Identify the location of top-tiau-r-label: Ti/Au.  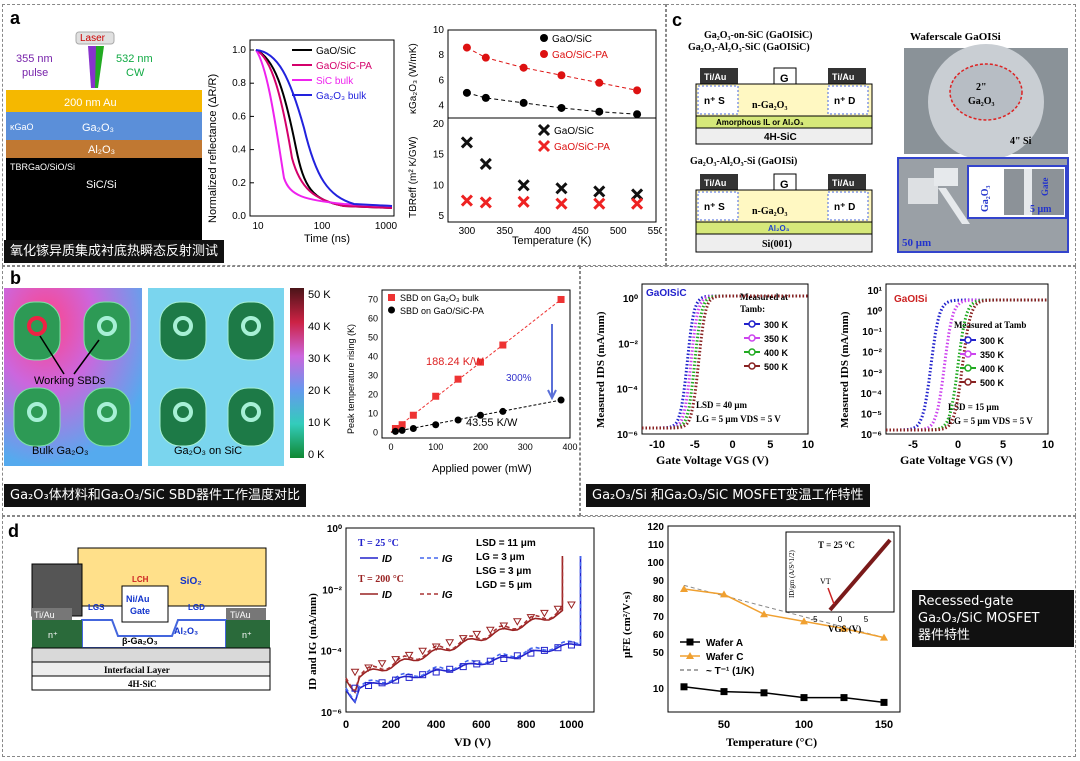
(843, 77).